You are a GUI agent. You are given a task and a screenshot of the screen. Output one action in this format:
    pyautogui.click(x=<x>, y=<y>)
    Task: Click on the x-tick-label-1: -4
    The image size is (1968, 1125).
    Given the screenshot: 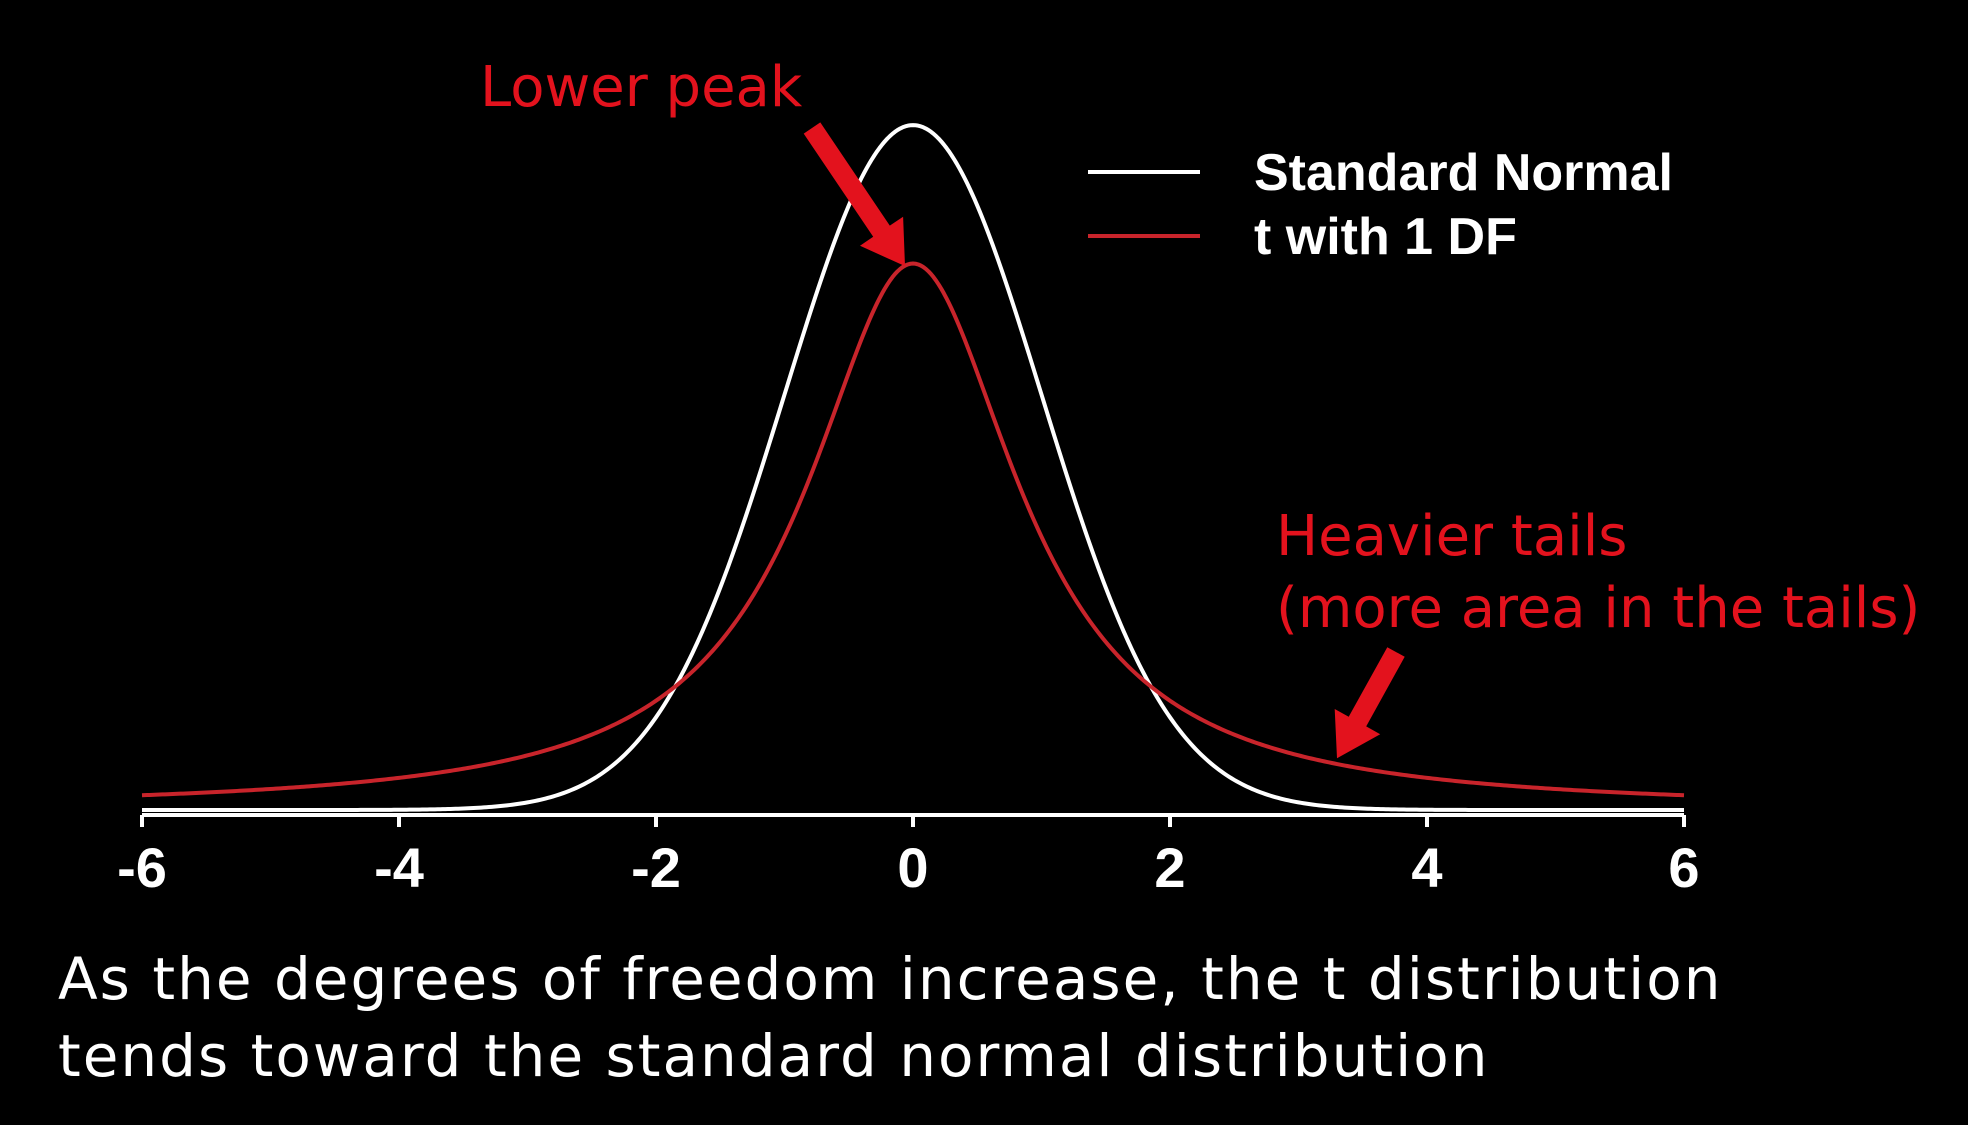 What is the action you would take?
    pyautogui.click(x=399, y=867)
    